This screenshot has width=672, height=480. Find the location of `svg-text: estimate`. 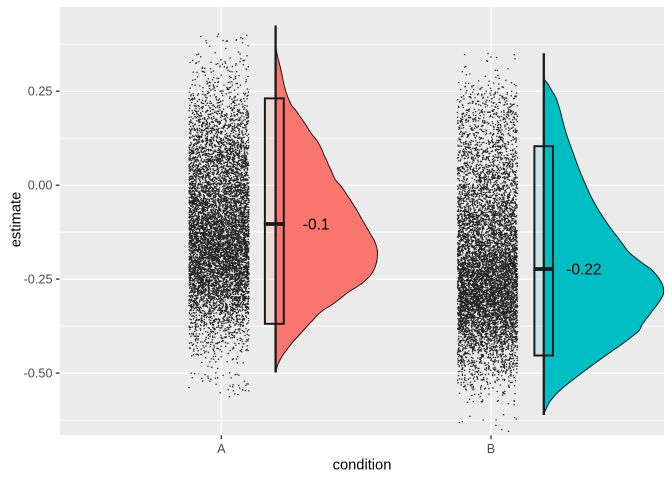

svg-text: estimate is located at coordinates (17, 220).